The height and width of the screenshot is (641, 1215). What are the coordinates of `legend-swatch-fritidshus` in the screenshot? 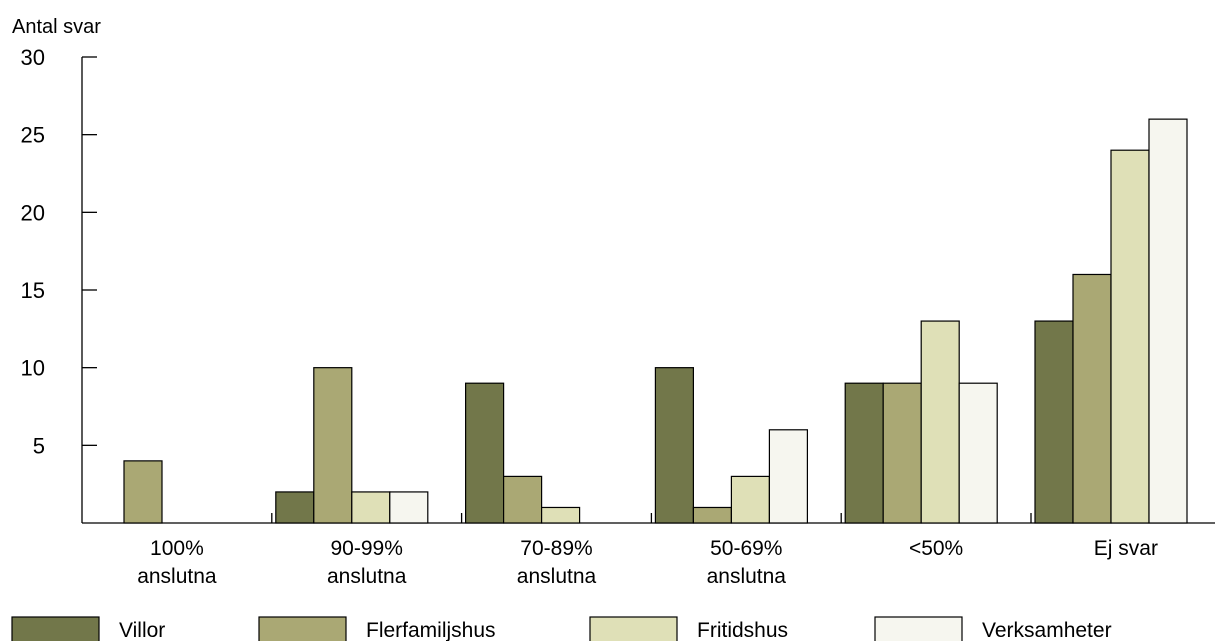 It's located at (633, 628).